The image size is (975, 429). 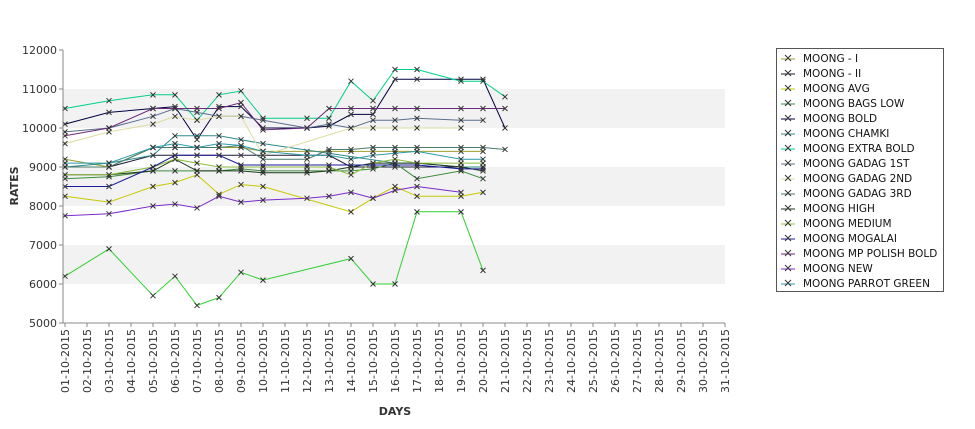 I want to click on x-tick-label: 02-10-2015, so click(x=87, y=361).